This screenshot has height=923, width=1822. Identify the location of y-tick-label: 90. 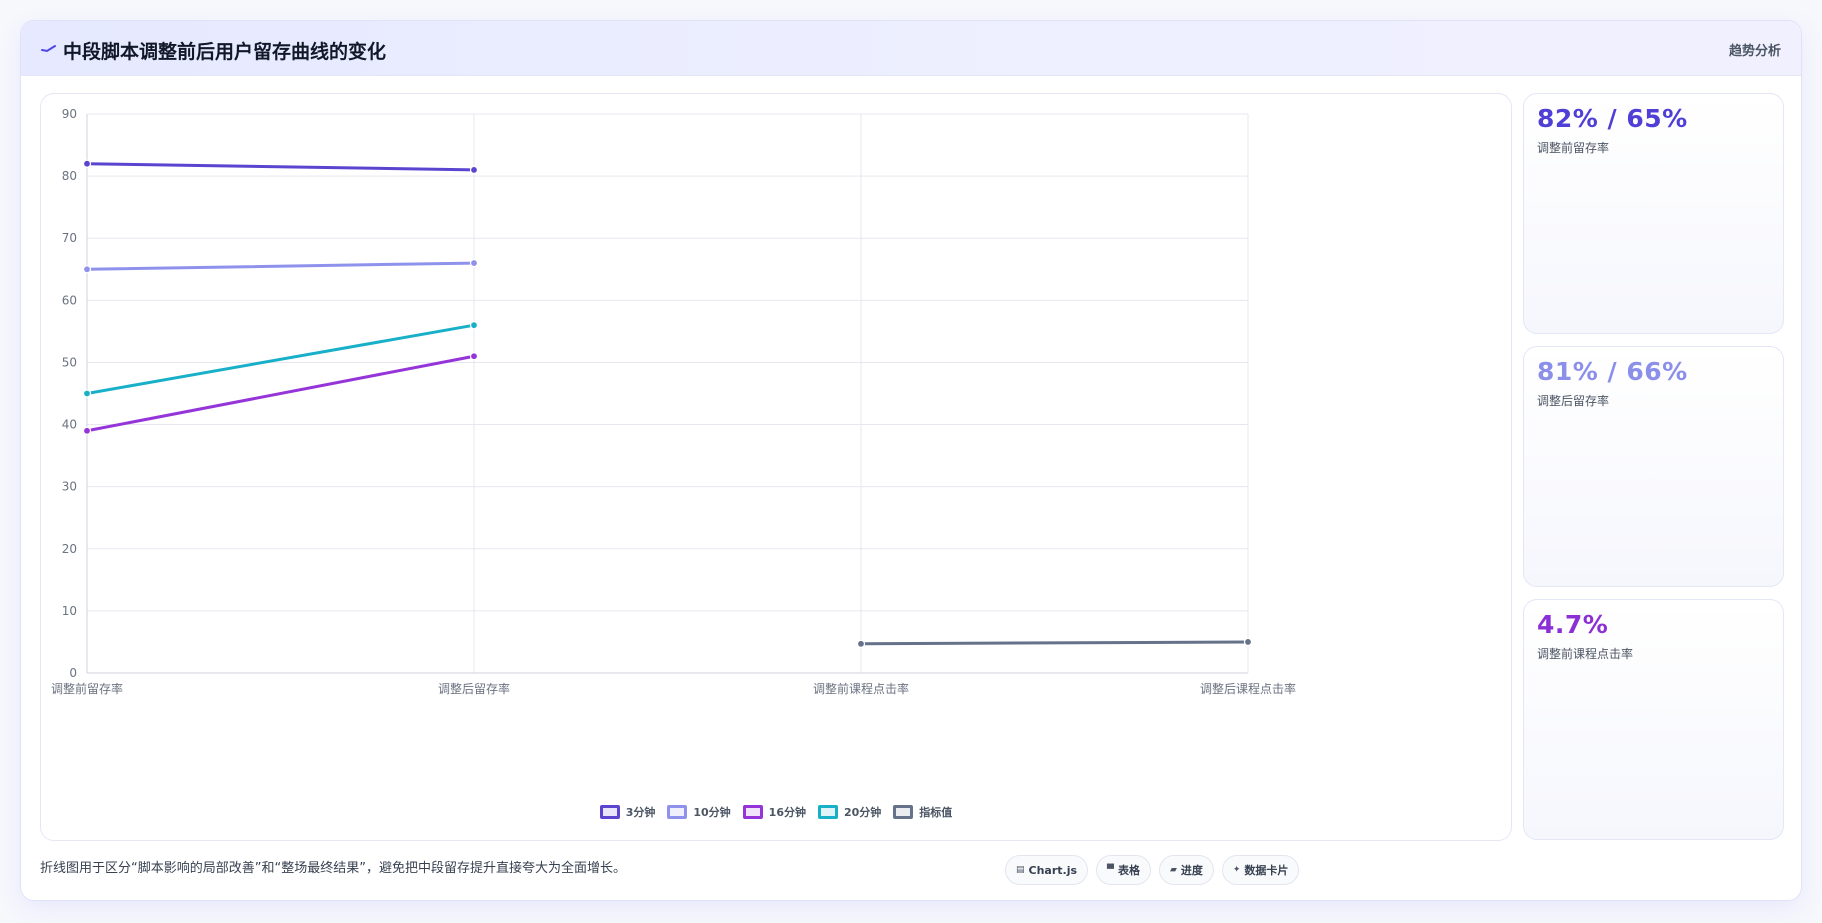
(69, 114).